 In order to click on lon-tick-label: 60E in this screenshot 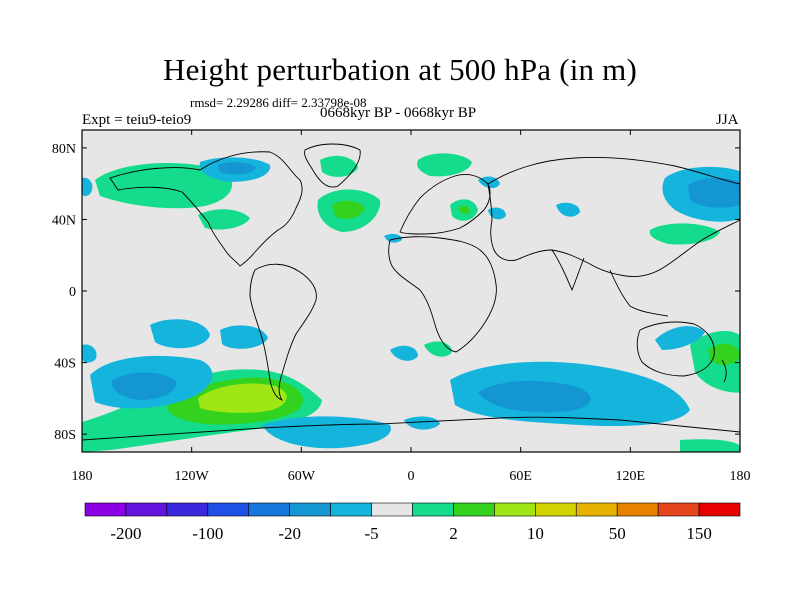, I will do `click(520, 476)`.